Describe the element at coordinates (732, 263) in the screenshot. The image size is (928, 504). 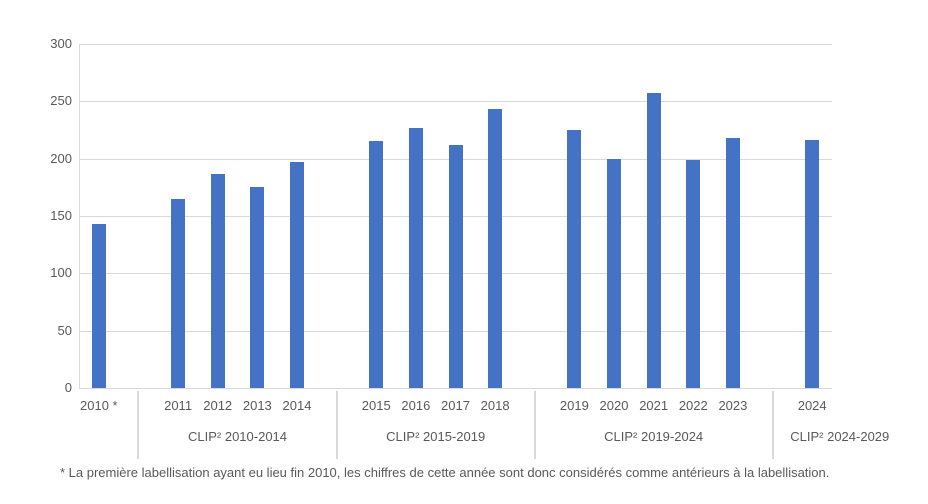
I see `bar-2023` at that location.